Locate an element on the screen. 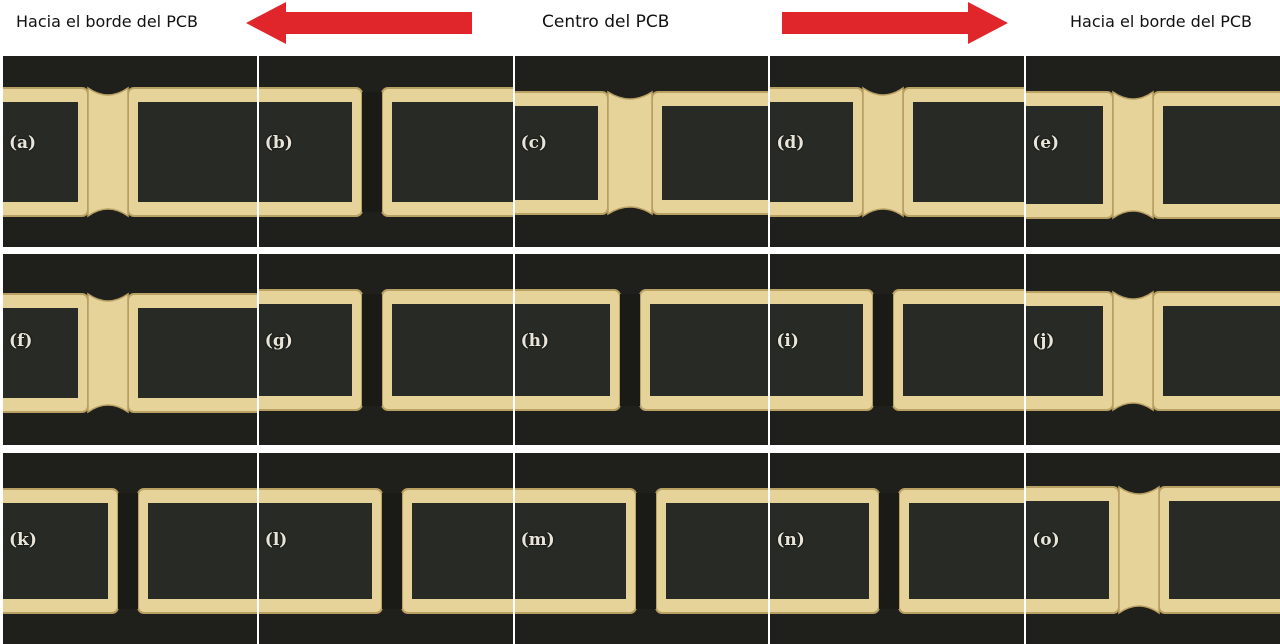  header-center-label: Centro del PCB is located at coordinates (606, 22).